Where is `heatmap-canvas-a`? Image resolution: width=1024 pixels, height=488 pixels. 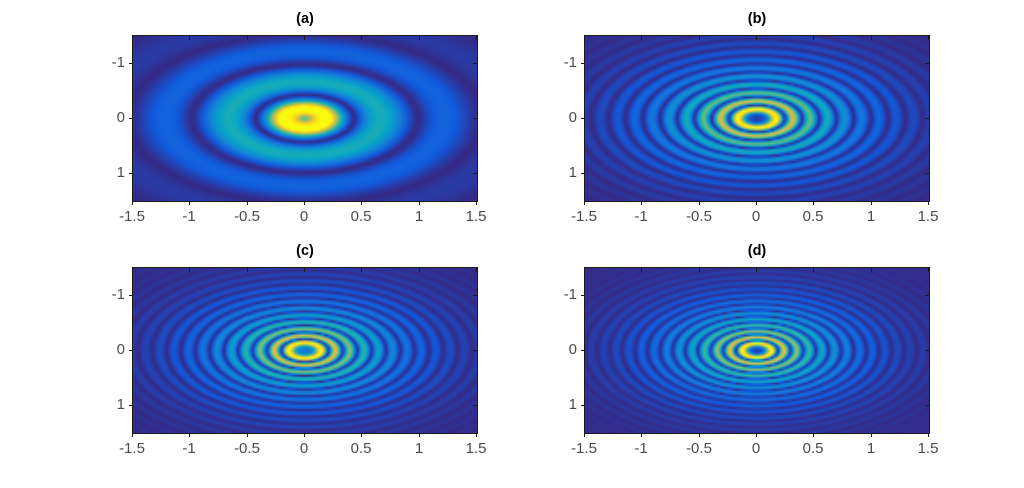
heatmap-canvas-a is located at coordinates (305, 118).